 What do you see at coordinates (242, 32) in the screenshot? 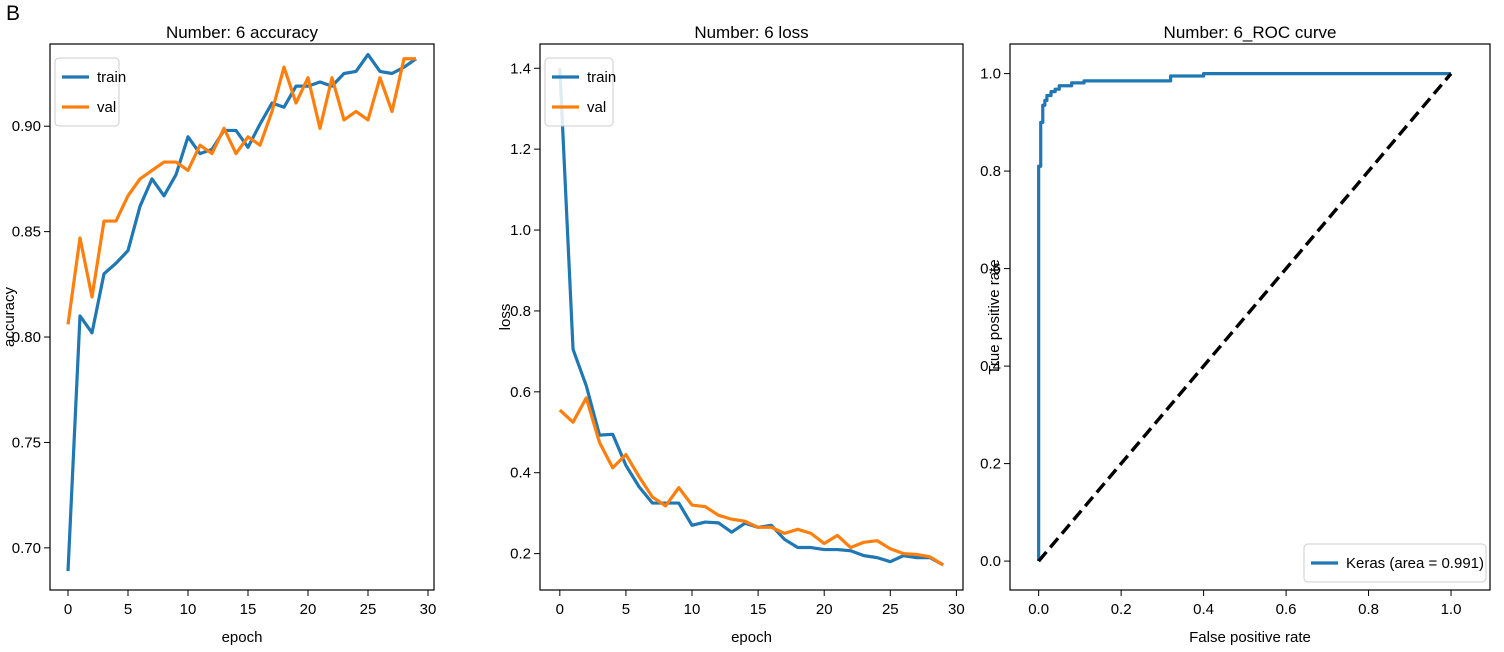
I see `chart-title: Number: 6 accuracy` at bounding box center [242, 32].